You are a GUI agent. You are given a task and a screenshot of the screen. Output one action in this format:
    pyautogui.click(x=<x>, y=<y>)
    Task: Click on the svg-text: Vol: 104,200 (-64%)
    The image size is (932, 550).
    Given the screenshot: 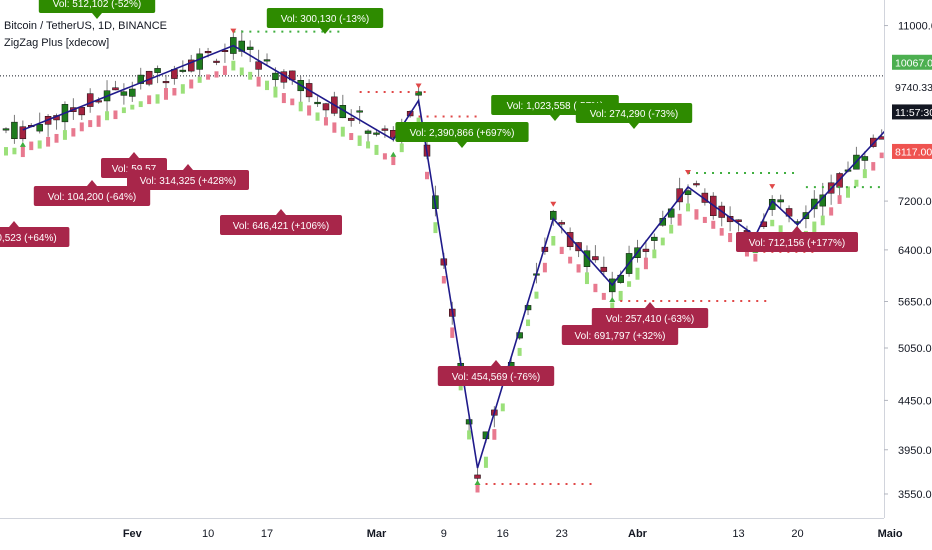 What is the action you would take?
    pyautogui.click(x=92, y=197)
    